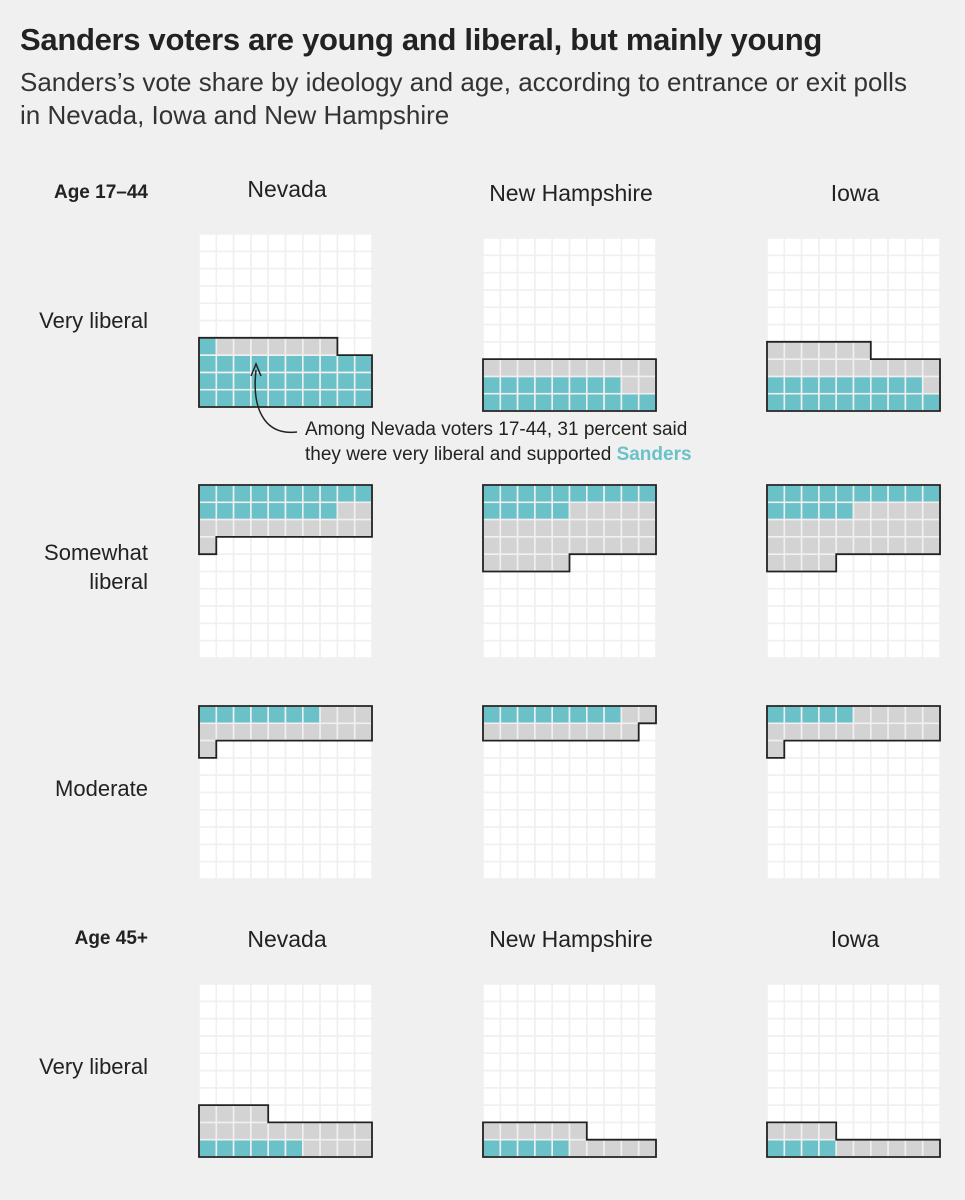  Describe the element at coordinates (287, 939) in the screenshot. I see `state-label-nevada-45: Nevada` at that location.